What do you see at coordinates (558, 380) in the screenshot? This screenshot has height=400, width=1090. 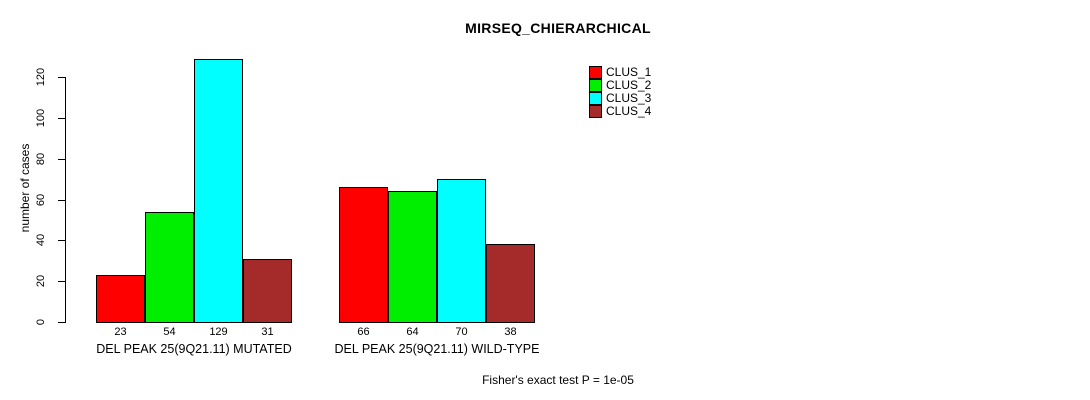 I see `footnote-text: Fisher's exact test P = 1e-05` at bounding box center [558, 380].